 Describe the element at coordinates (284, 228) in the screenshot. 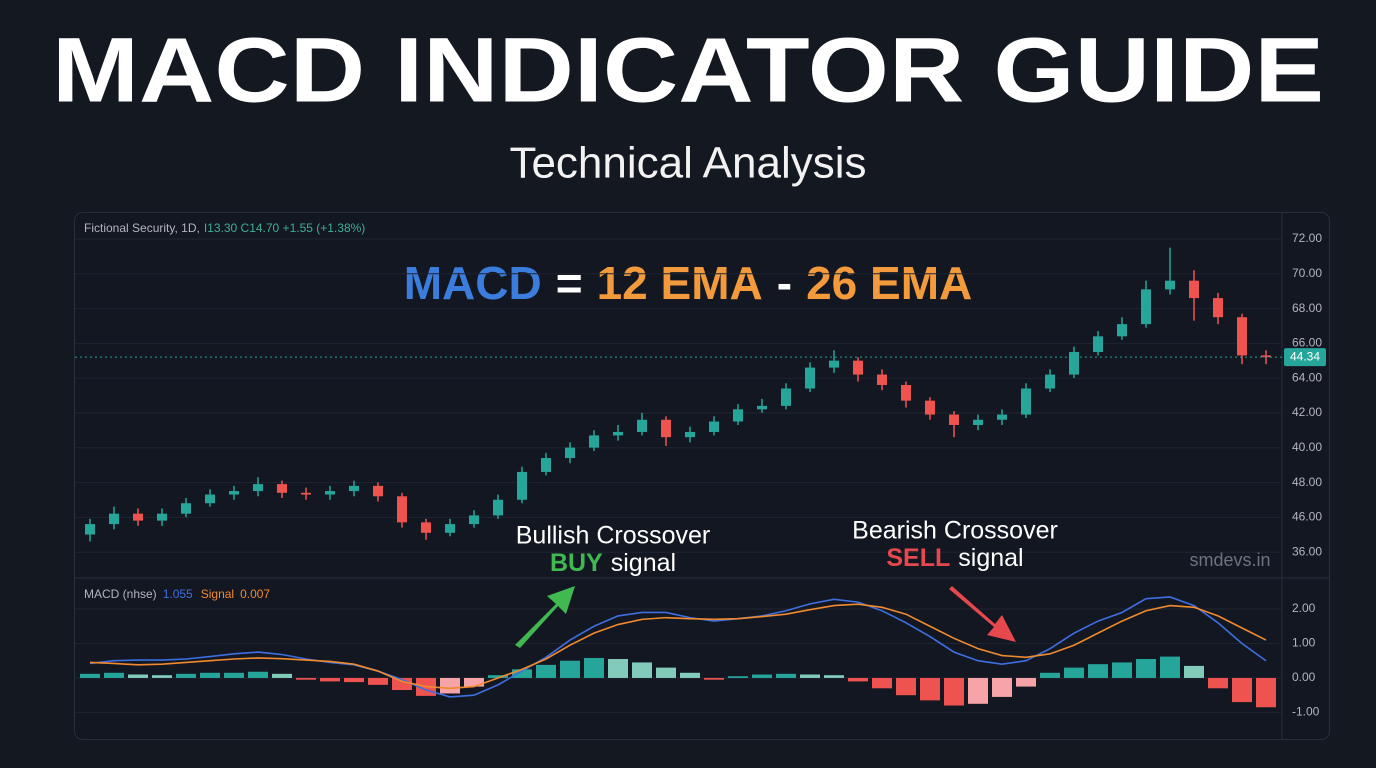

I see `quote: I13.30 C14.70 +1.55 (+1.38%)` at that location.